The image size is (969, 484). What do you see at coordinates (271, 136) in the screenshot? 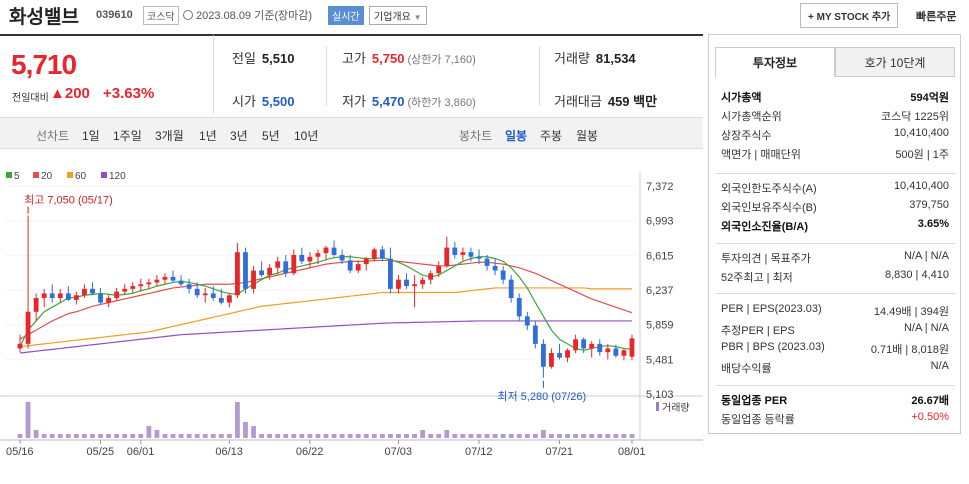
I see `range-5y: 5년` at bounding box center [271, 136].